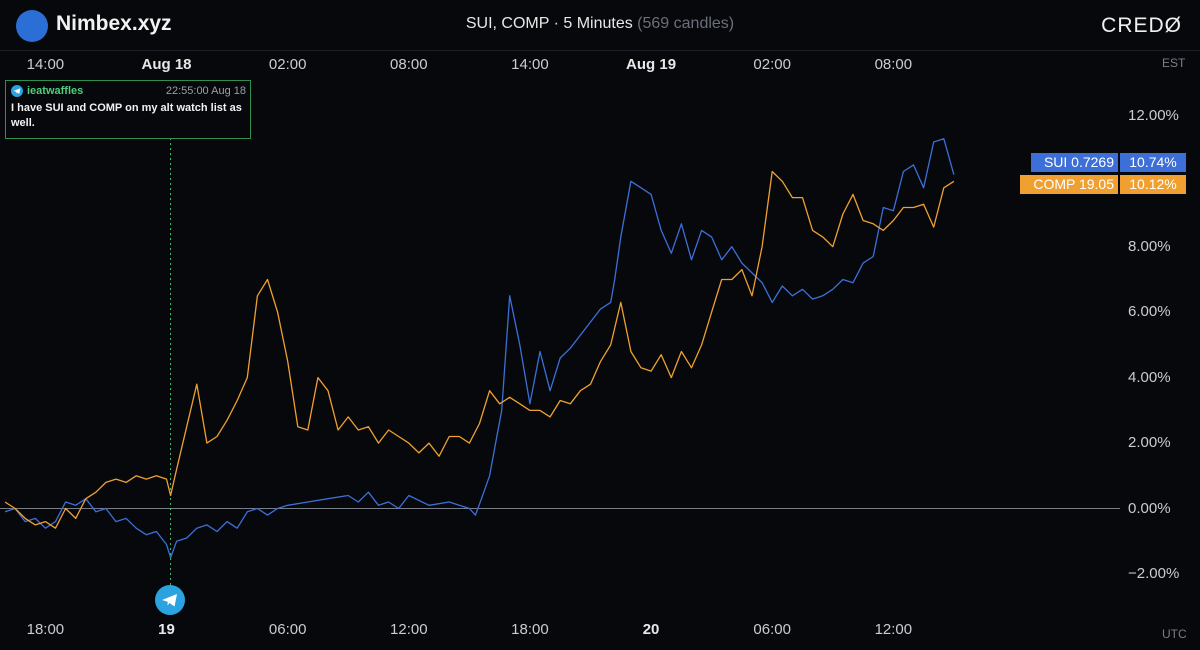 Image resolution: width=1200 pixels, height=650 pixels. Describe the element at coordinates (1153, 115) in the screenshot. I see `y-axis-tick: 12.00%` at that location.